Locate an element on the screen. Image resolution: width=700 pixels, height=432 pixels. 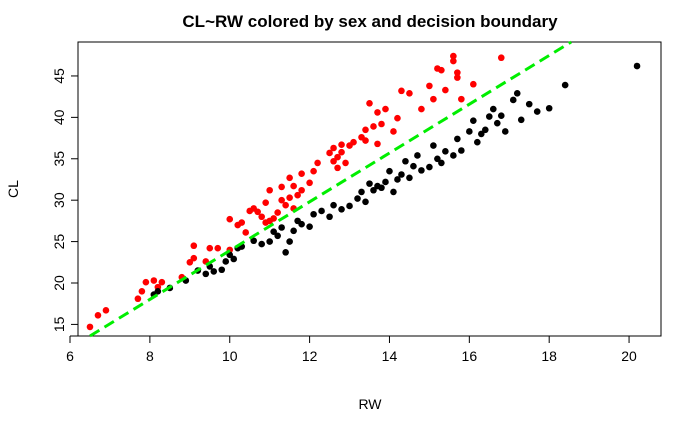
x-tick-label: 20 is located at coordinates (629, 356).